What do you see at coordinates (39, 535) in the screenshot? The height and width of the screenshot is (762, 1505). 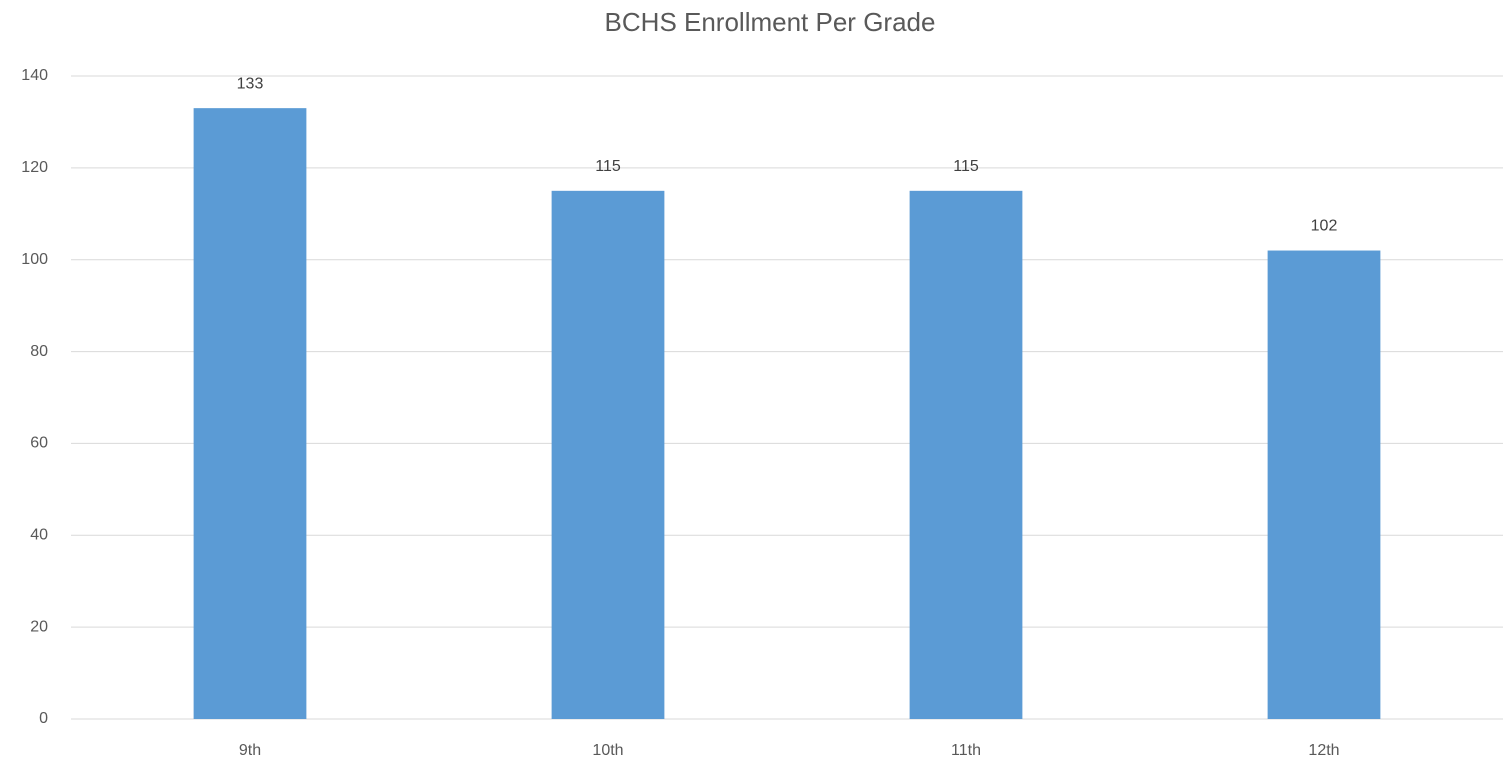 I see `y-tick-label: 40` at bounding box center [39, 535].